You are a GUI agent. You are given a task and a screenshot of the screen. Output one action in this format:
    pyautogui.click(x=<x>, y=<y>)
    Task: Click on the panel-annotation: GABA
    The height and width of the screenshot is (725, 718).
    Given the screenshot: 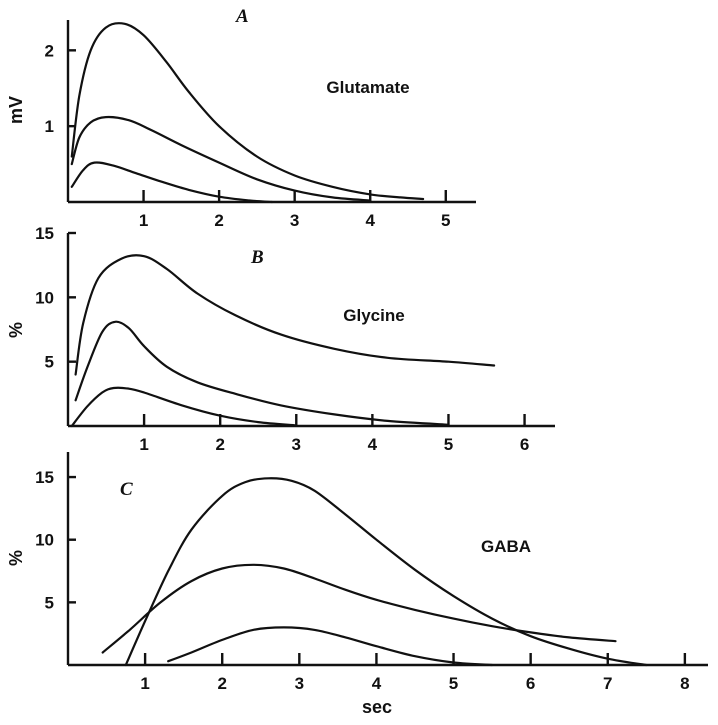 What is the action you would take?
    pyautogui.click(x=506, y=546)
    